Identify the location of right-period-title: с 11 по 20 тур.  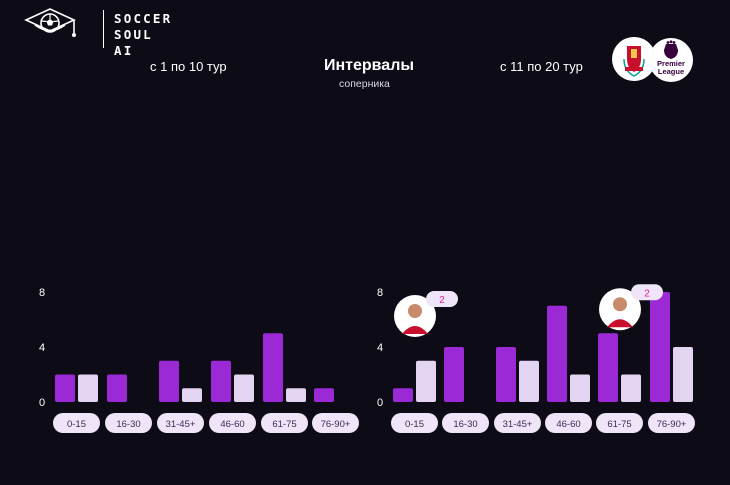
(541, 66).